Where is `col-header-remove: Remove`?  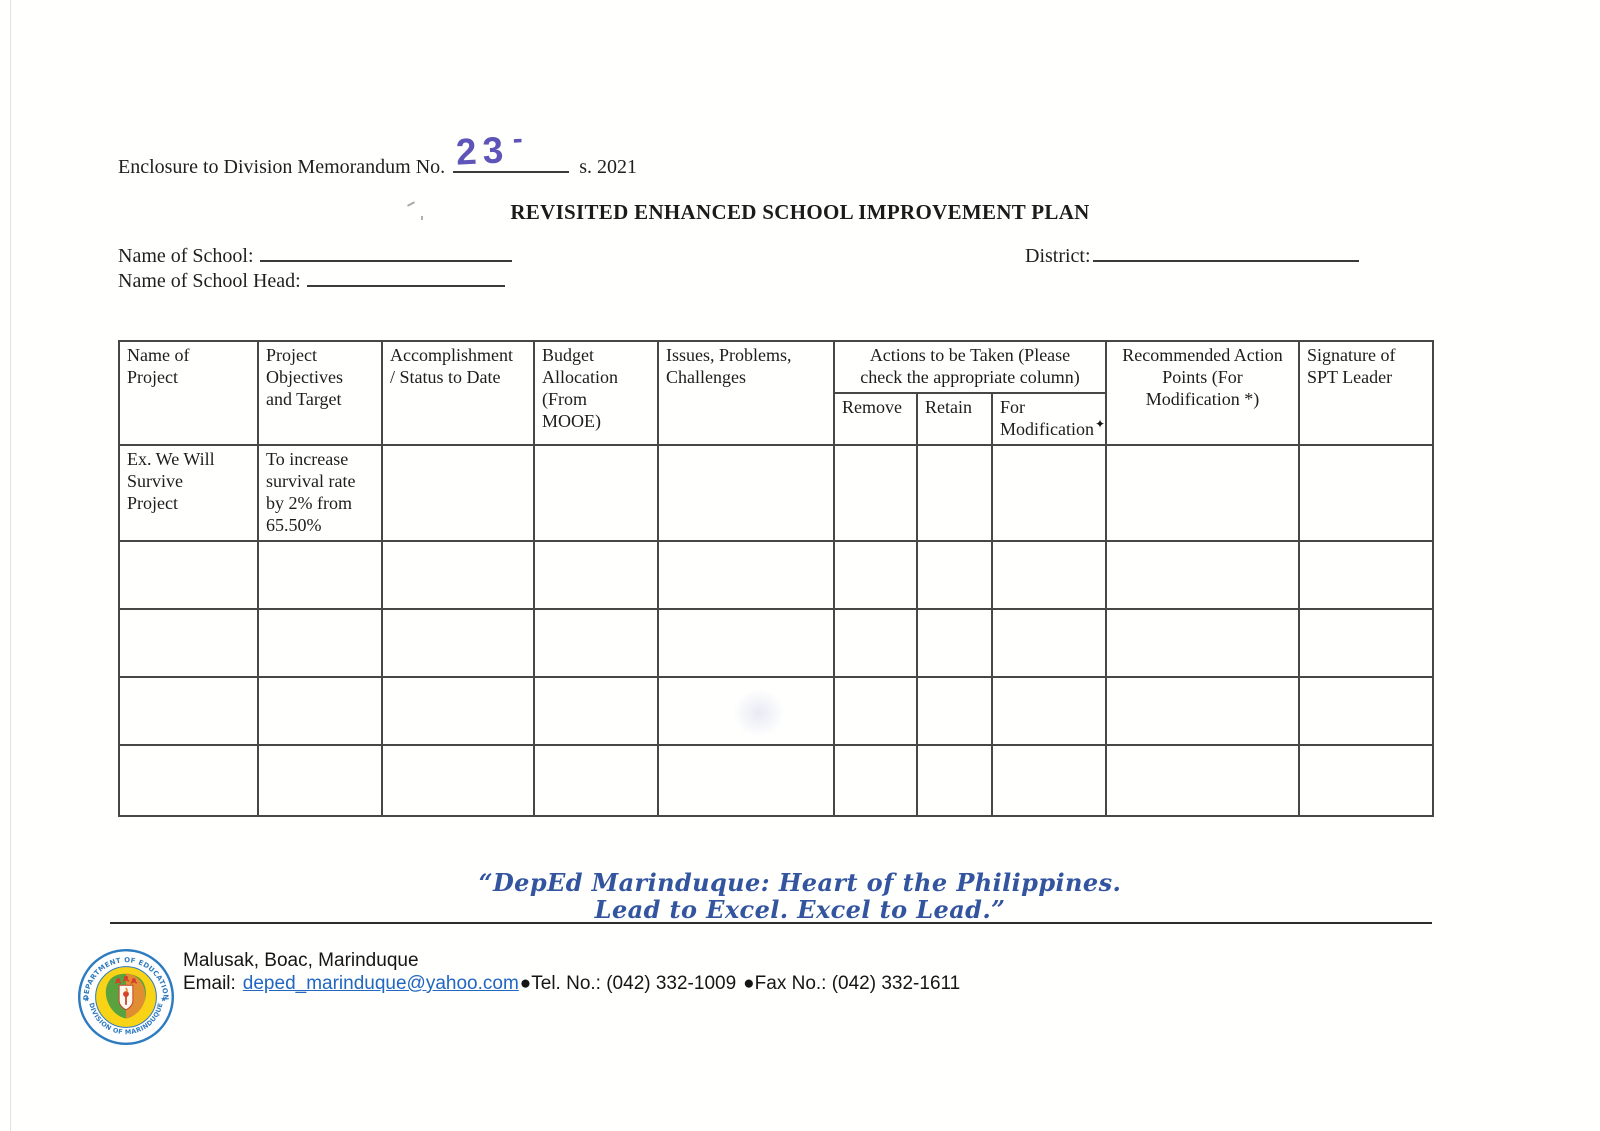 col-header-remove: Remove is located at coordinates (875, 419).